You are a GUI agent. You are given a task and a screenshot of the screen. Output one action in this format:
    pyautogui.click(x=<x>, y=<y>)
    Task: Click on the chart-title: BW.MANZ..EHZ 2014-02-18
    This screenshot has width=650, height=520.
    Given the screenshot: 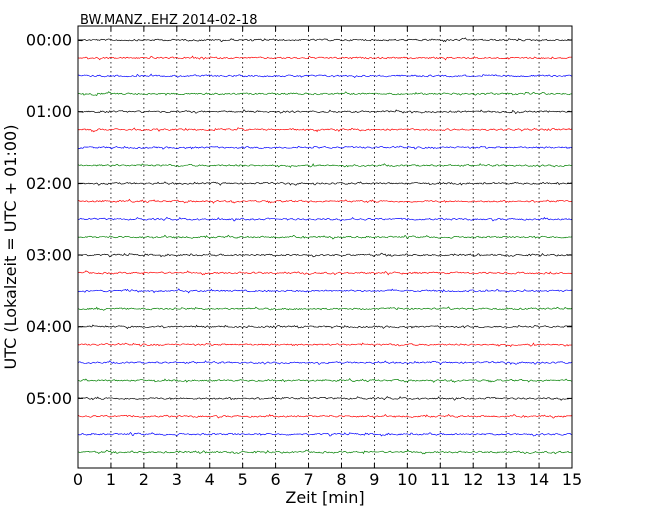 What is the action you would take?
    pyautogui.click(x=169, y=20)
    